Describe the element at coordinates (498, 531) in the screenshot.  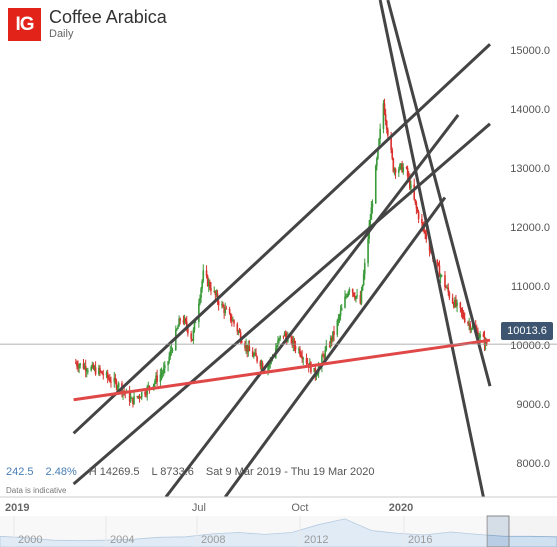
I see `navigator-window` at that location.